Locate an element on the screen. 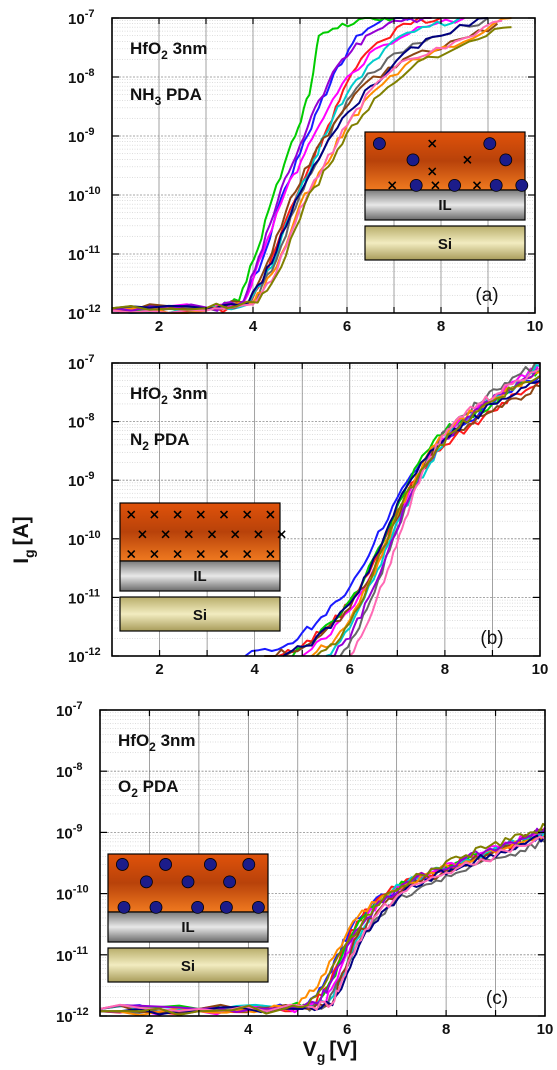 The height and width of the screenshot is (1070, 557). x-axis-title: Vg [V] is located at coordinates (330, 1051).